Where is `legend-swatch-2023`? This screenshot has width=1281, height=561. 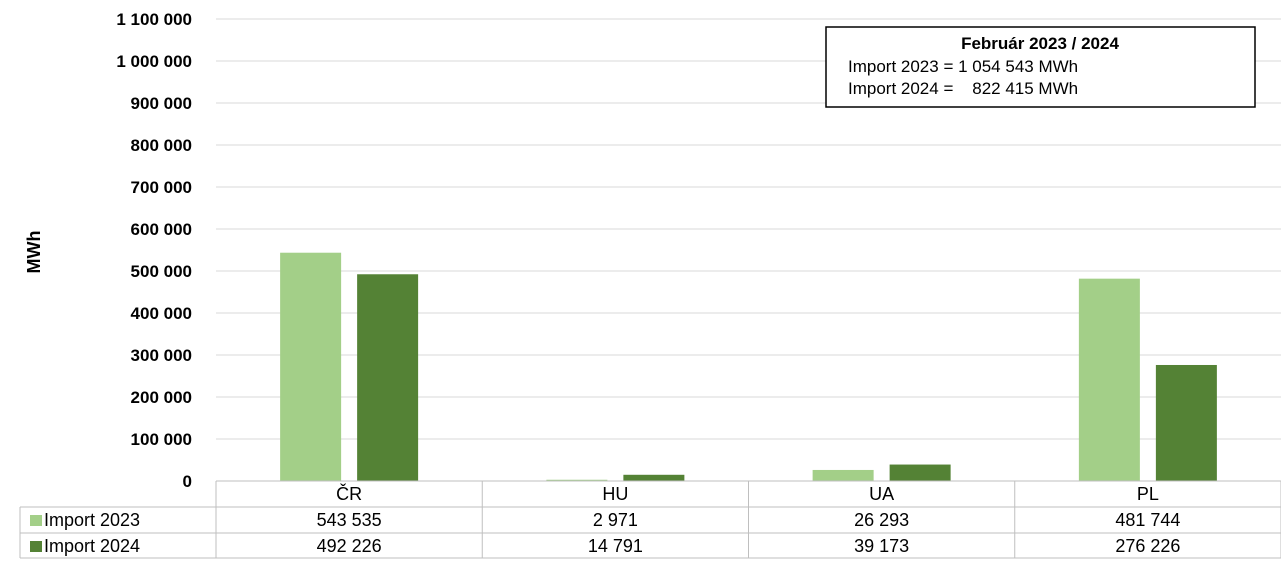 legend-swatch-2023 is located at coordinates (36, 520).